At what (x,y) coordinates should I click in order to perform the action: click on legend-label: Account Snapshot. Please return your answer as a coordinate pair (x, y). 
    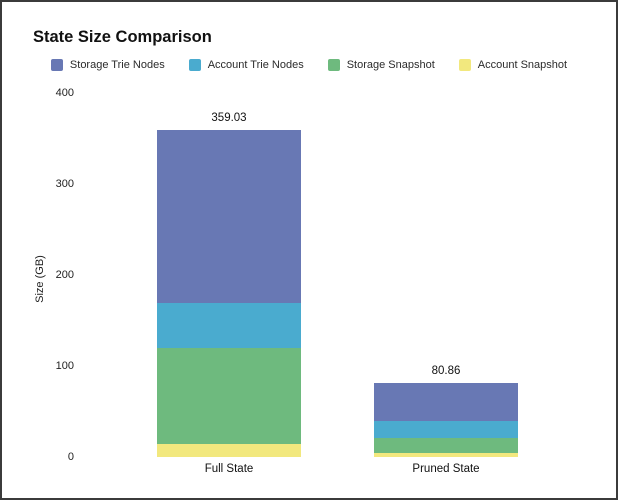
    Looking at the image, I should click on (522, 65).